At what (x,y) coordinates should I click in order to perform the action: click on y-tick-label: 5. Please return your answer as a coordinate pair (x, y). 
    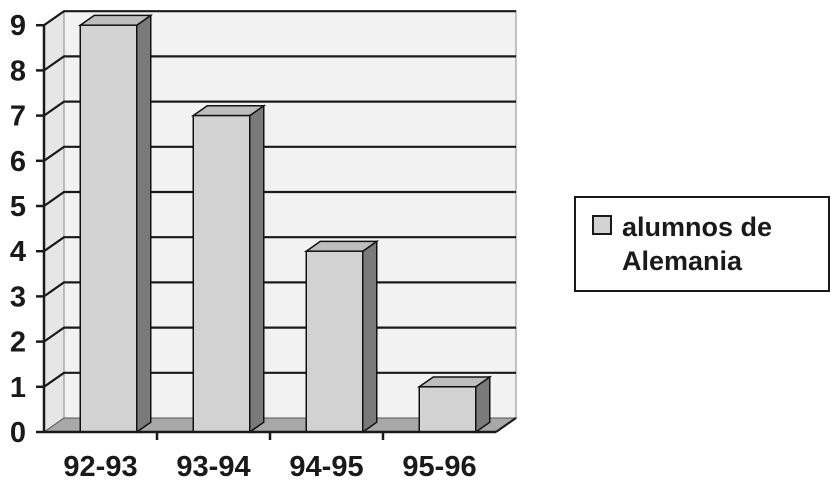
    Looking at the image, I should click on (18, 207).